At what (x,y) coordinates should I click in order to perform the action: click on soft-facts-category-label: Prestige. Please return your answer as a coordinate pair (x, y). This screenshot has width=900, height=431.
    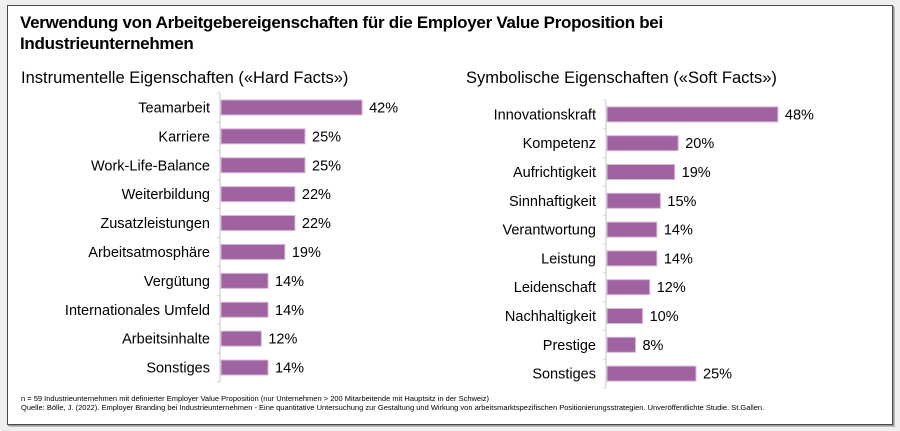
    Looking at the image, I should click on (569, 346).